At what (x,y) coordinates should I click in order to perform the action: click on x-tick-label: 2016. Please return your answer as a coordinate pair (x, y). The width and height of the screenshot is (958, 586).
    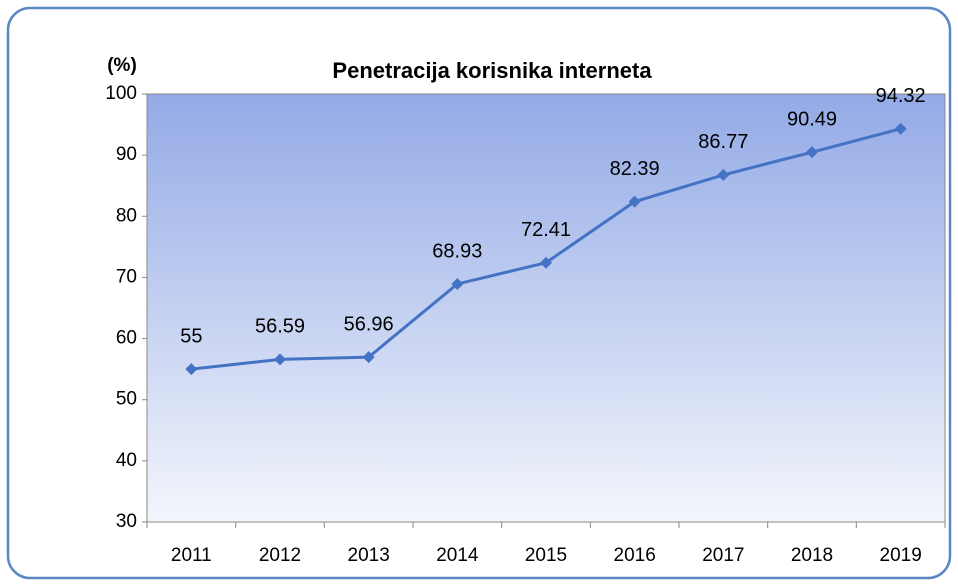
    Looking at the image, I should click on (635, 555).